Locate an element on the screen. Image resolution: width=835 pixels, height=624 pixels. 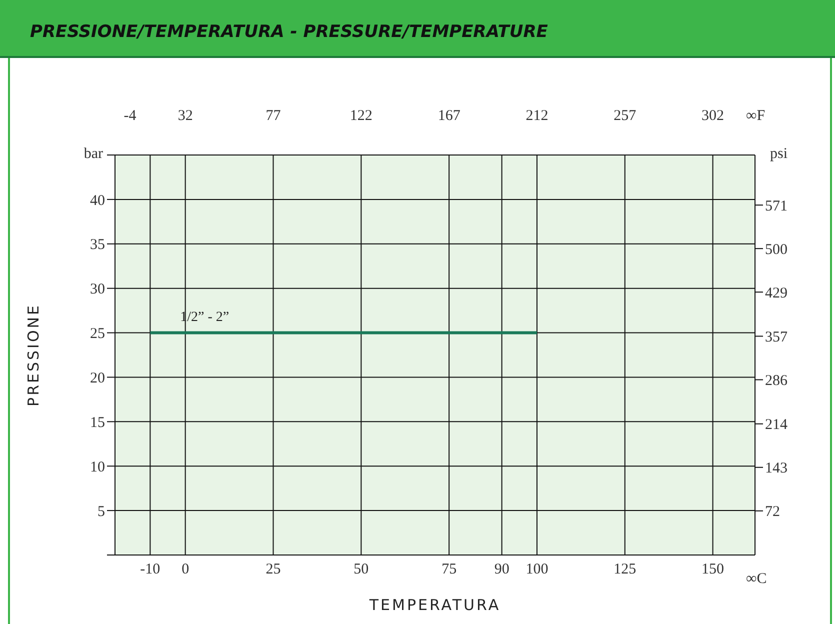
x2-axis-title: ∞F is located at coordinates (756, 116).